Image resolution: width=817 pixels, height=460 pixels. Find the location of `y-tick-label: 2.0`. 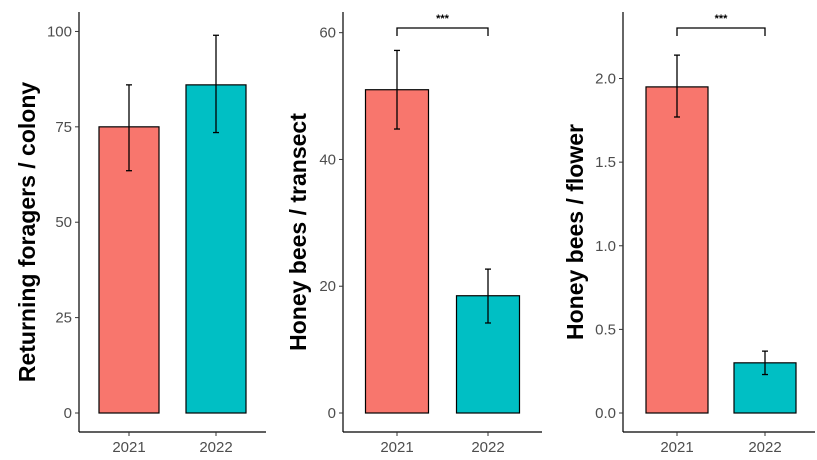

y-tick-label: 2.0 is located at coordinates (605, 79).